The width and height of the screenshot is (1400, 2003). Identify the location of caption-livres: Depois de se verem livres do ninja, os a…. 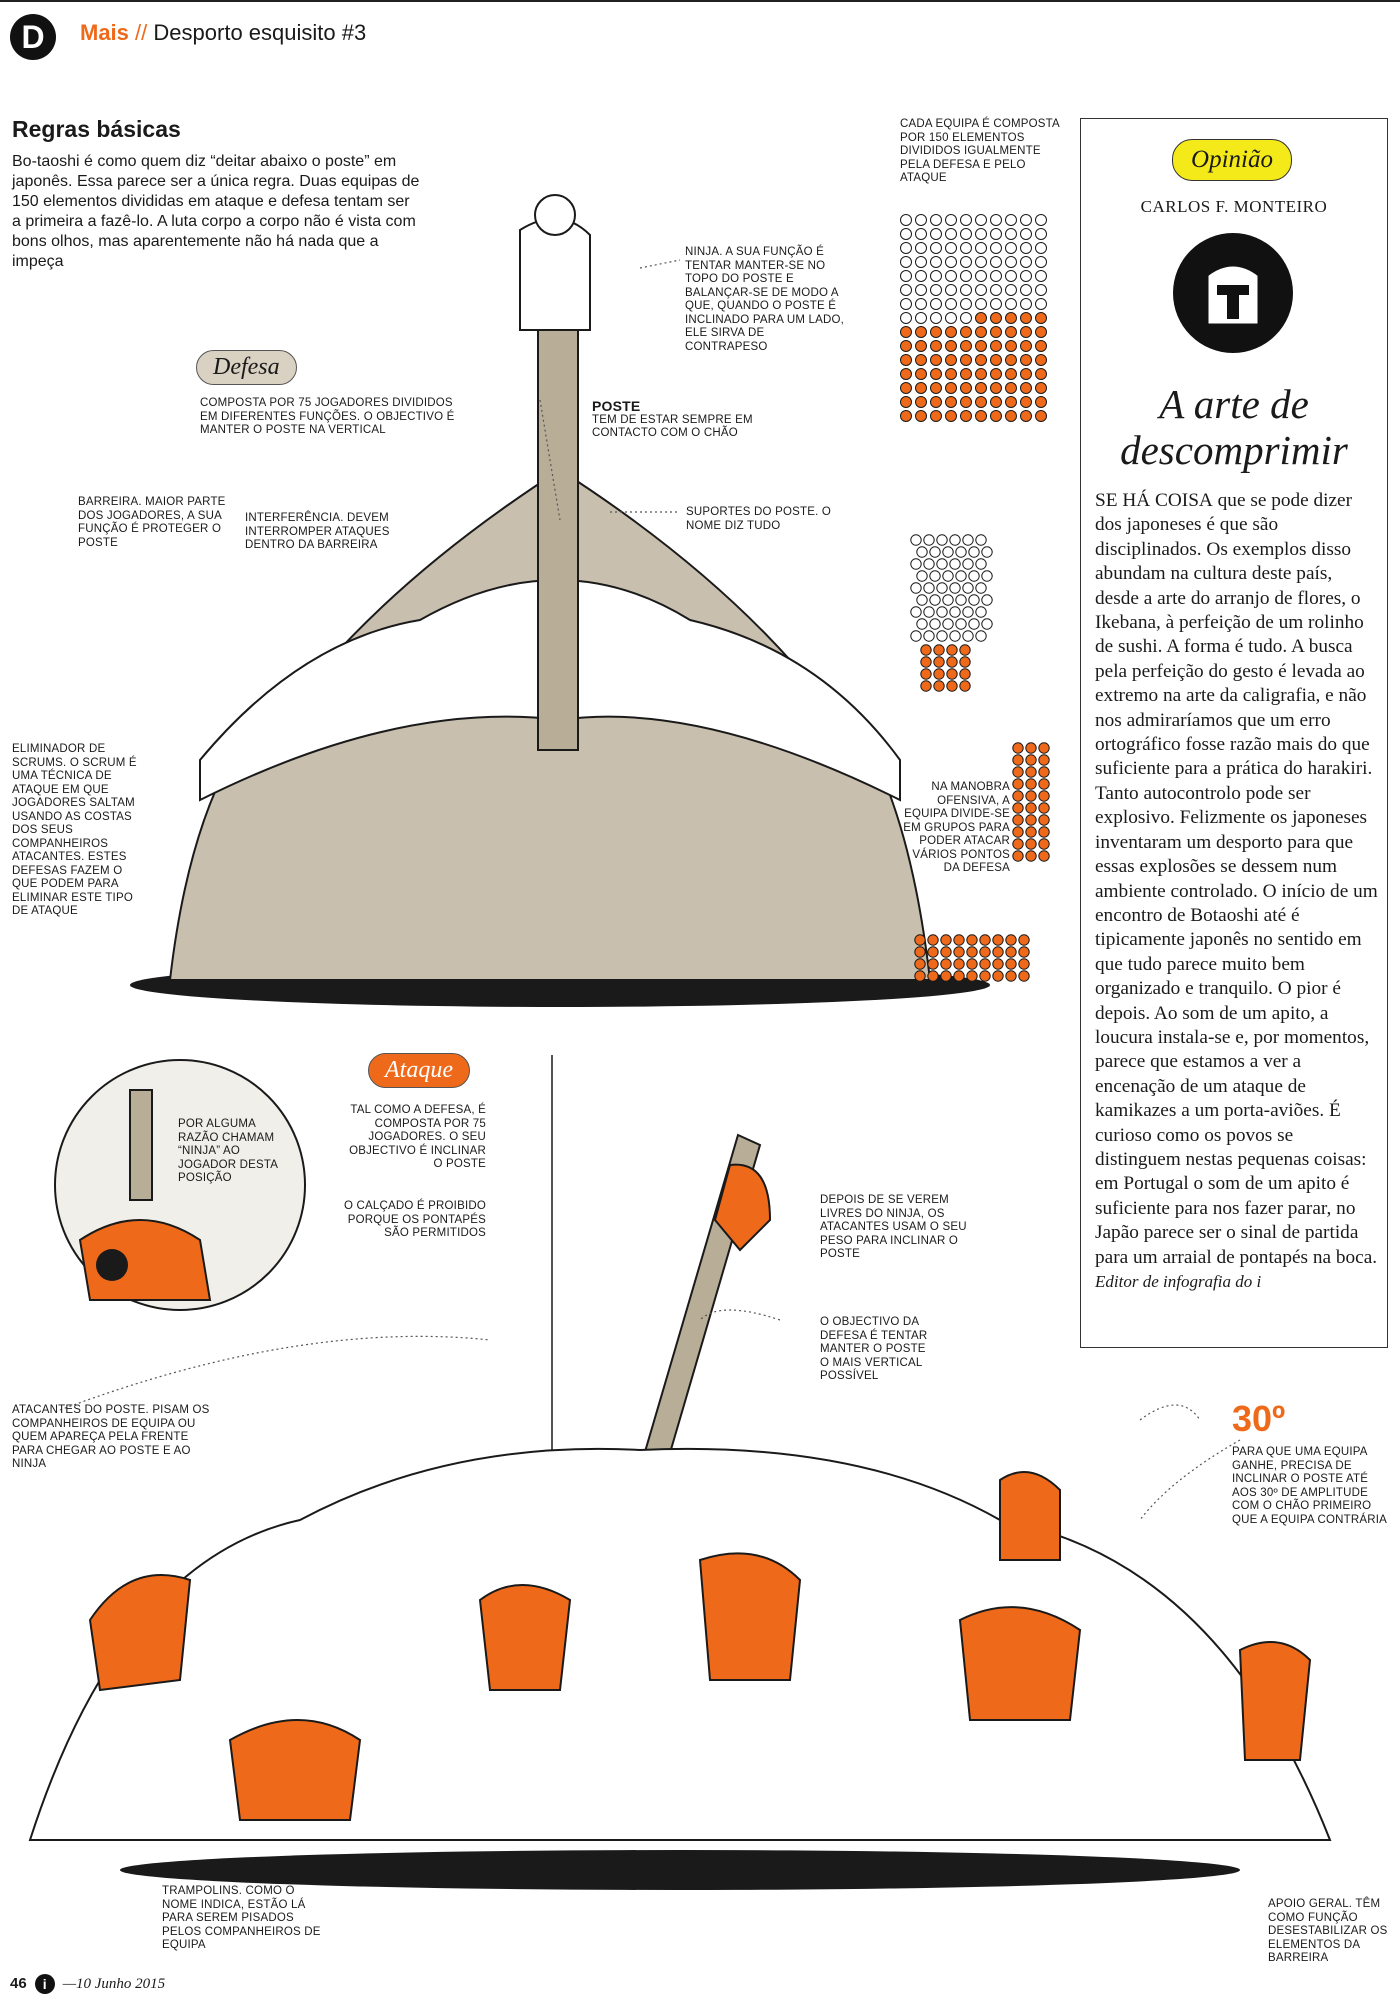
(893, 1227).